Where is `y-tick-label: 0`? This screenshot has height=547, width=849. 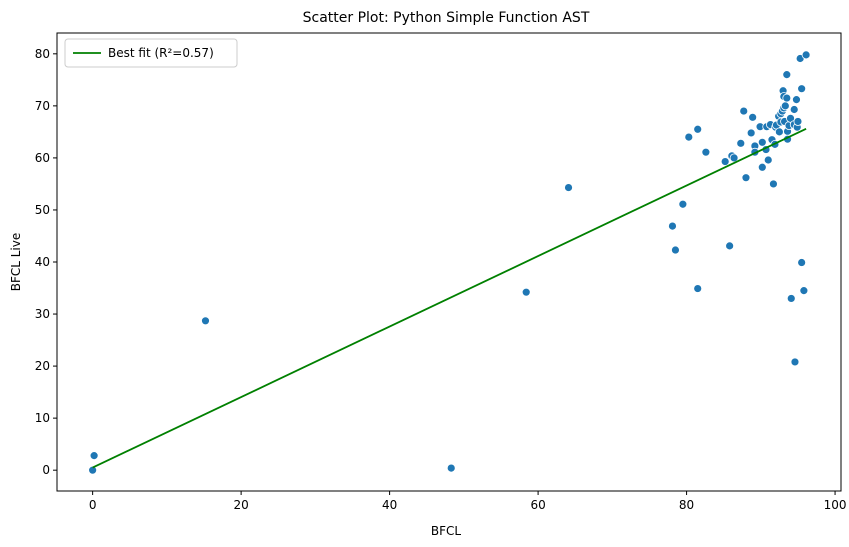
y-tick-label: 0 is located at coordinates (46, 470).